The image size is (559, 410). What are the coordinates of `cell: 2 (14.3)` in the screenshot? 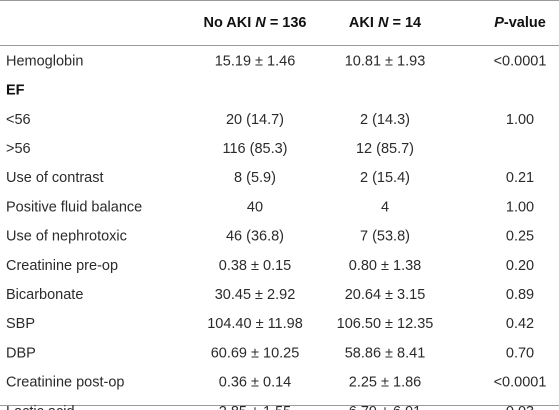 It's located at (385, 120).